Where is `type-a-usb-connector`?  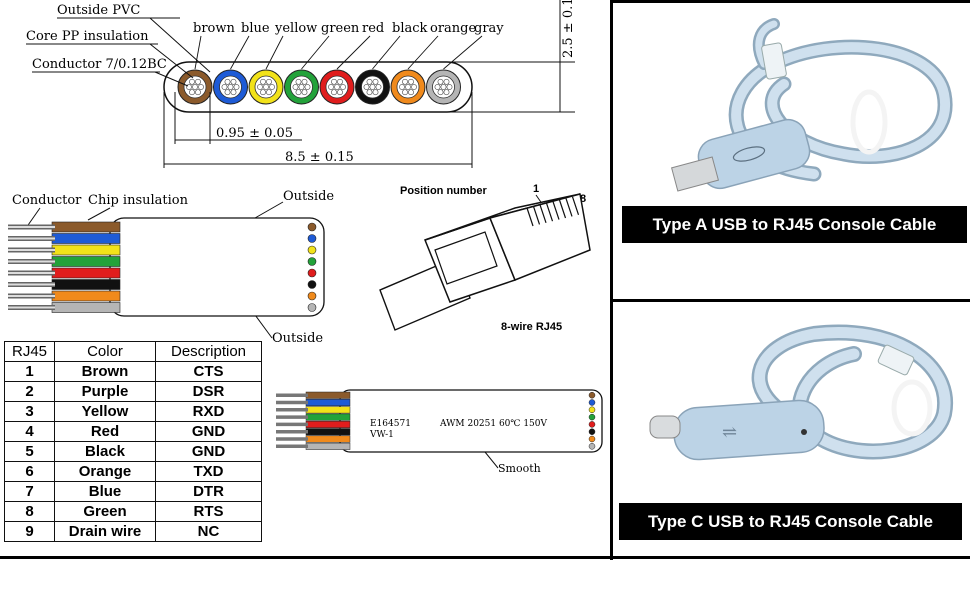
type-a-usb-connector is located at coordinates (695, 174).